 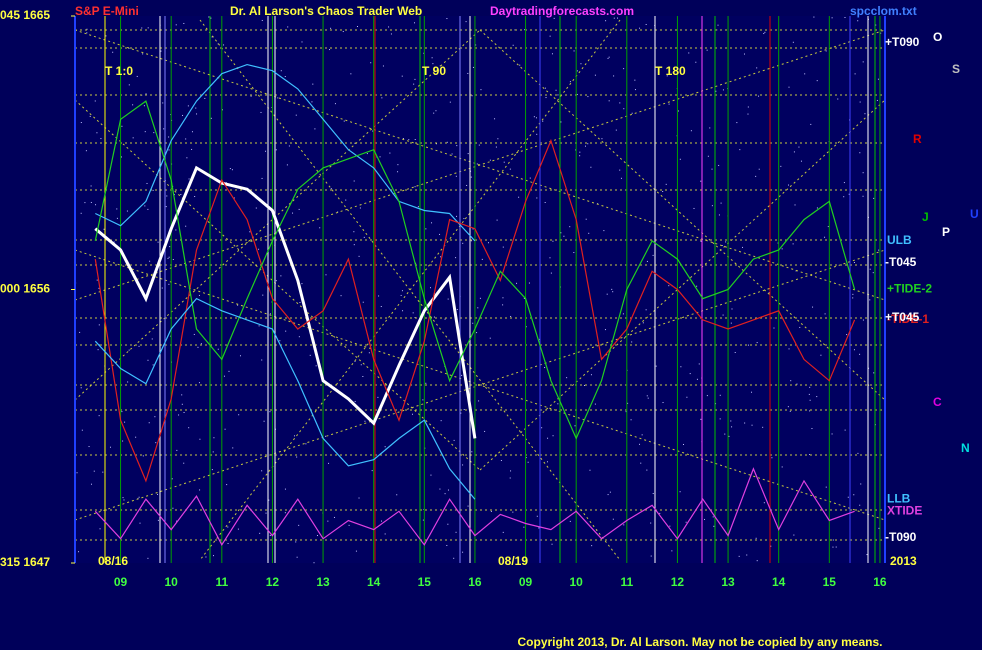 What do you see at coordinates (956, 69) in the screenshot?
I see `planet-label: S` at bounding box center [956, 69].